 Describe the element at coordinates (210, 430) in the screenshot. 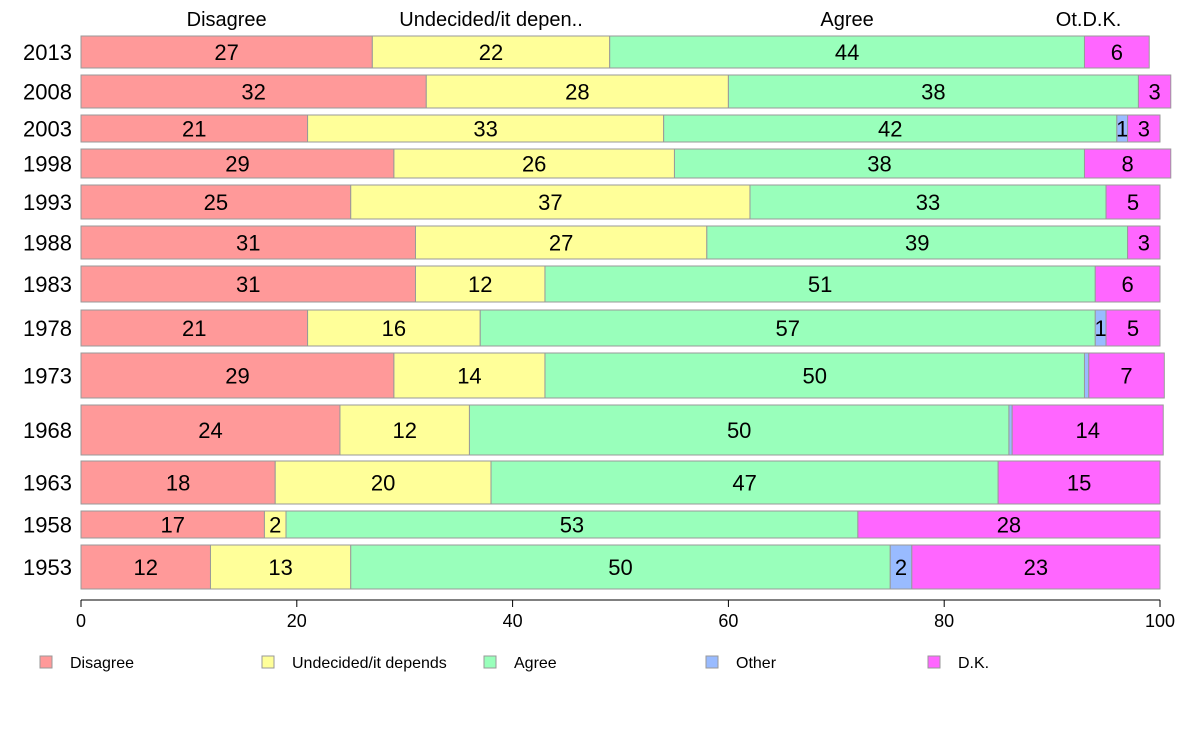

I see `data-label: 24` at that location.